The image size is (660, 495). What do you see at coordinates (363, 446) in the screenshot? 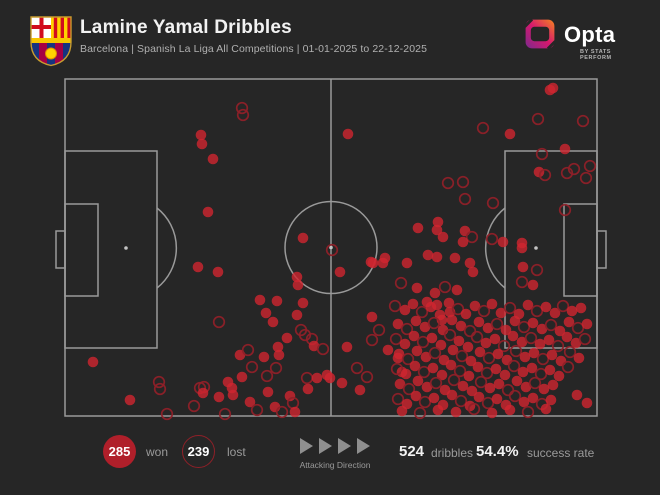
I see `attacking-direction-arrow-icon` at bounding box center [363, 446].